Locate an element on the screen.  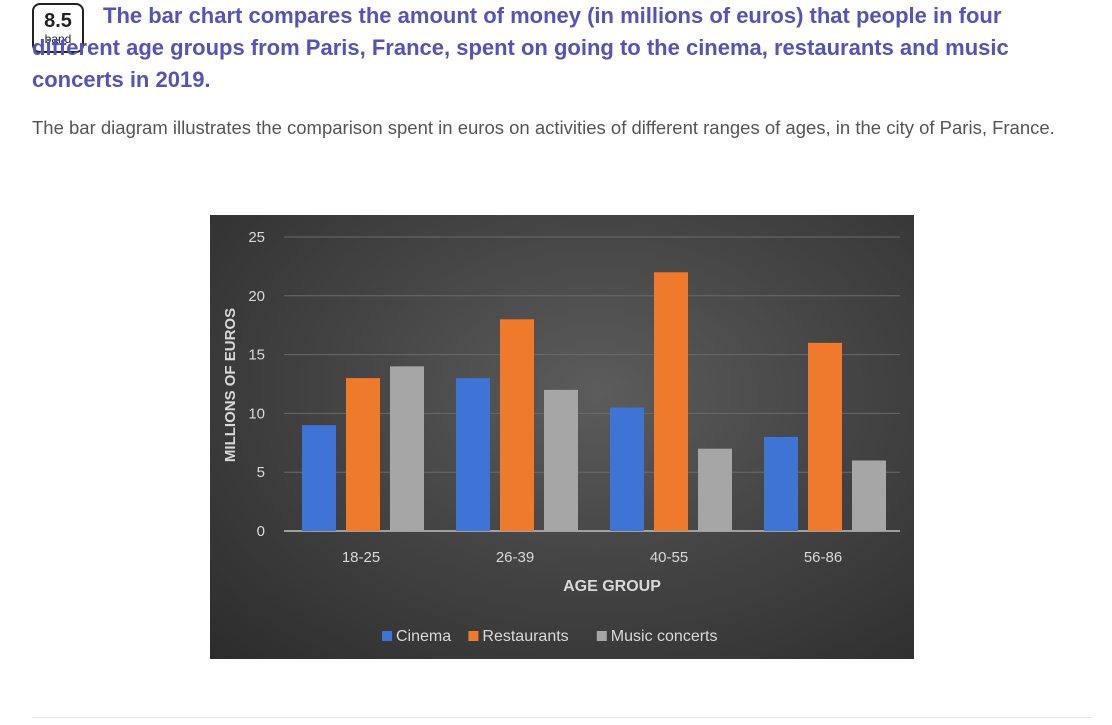
x-tick-label: 40-55 is located at coordinates (669, 557).